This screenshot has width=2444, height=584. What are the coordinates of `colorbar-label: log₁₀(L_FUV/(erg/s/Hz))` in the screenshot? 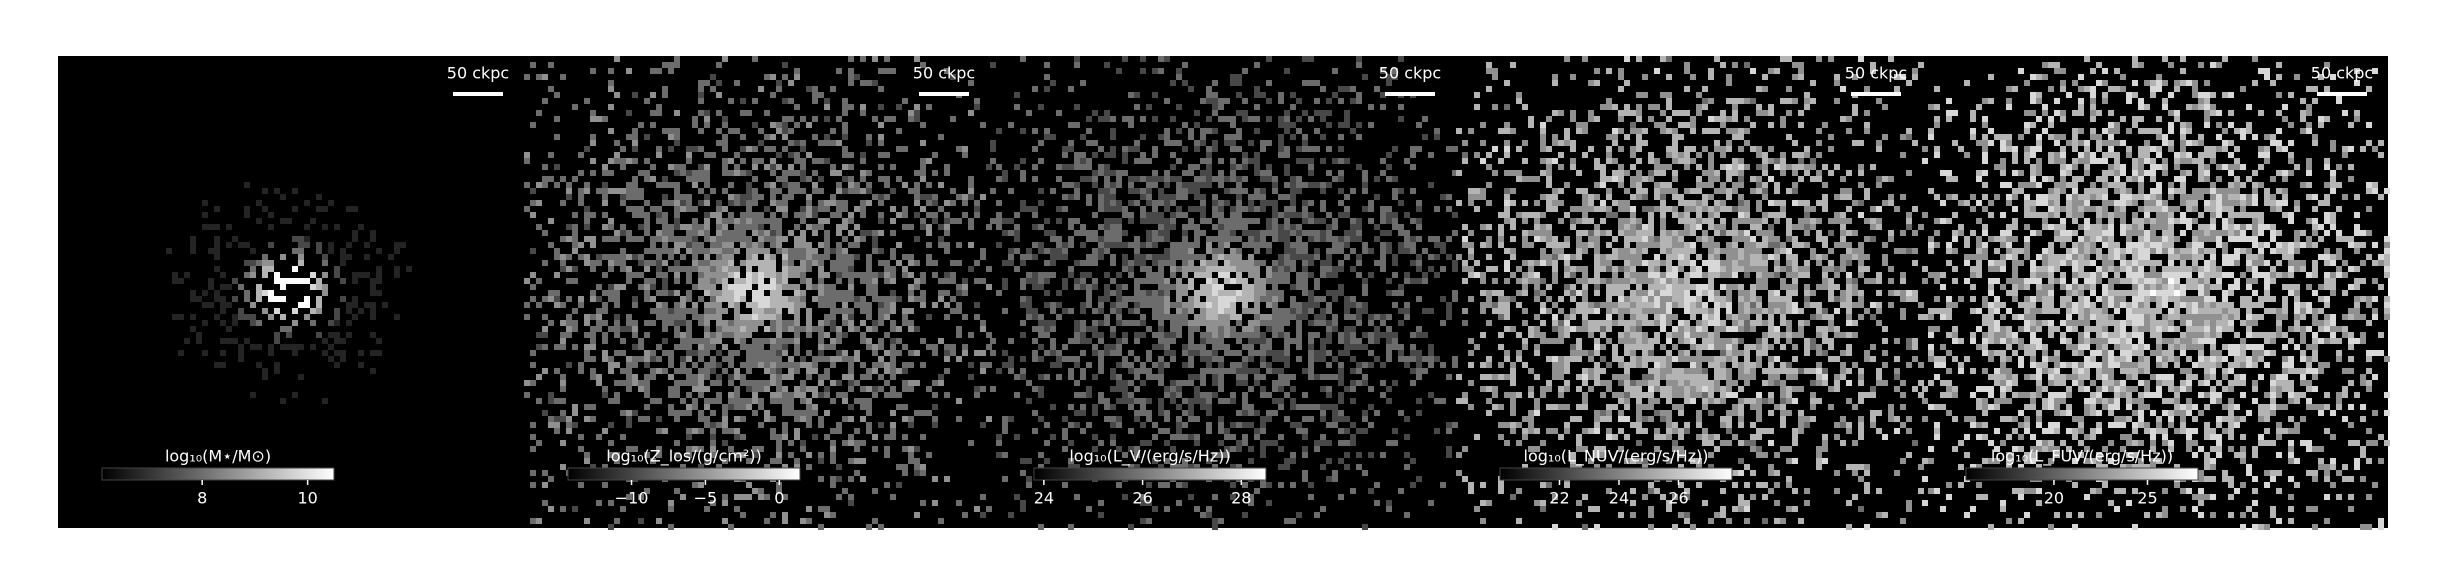 It's located at (2082, 457).